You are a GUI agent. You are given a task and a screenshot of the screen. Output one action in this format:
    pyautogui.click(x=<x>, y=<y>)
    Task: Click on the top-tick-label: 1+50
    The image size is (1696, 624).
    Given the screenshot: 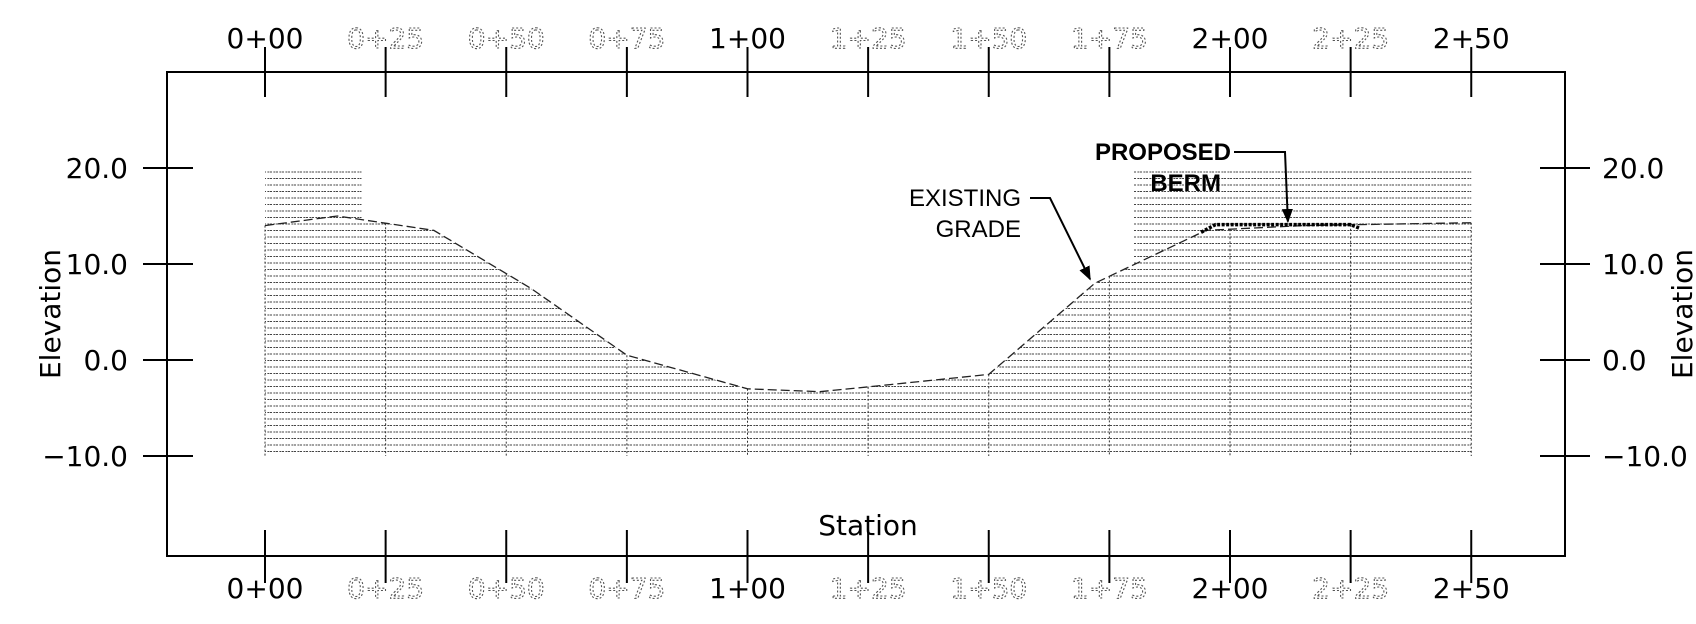 What is the action you would take?
    pyautogui.click(x=988, y=38)
    